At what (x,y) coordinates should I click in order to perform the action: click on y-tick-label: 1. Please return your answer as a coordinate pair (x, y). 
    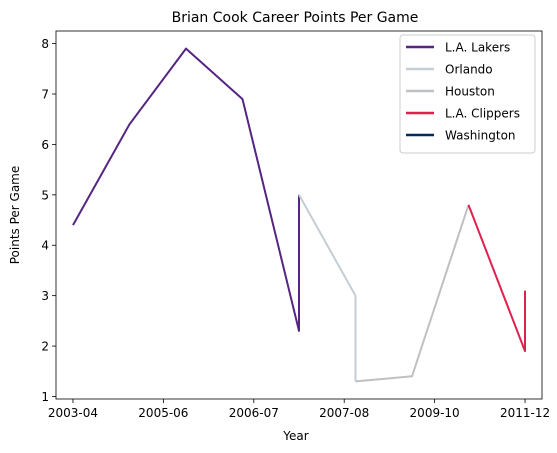
    Looking at the image, I should click on (45, 397).